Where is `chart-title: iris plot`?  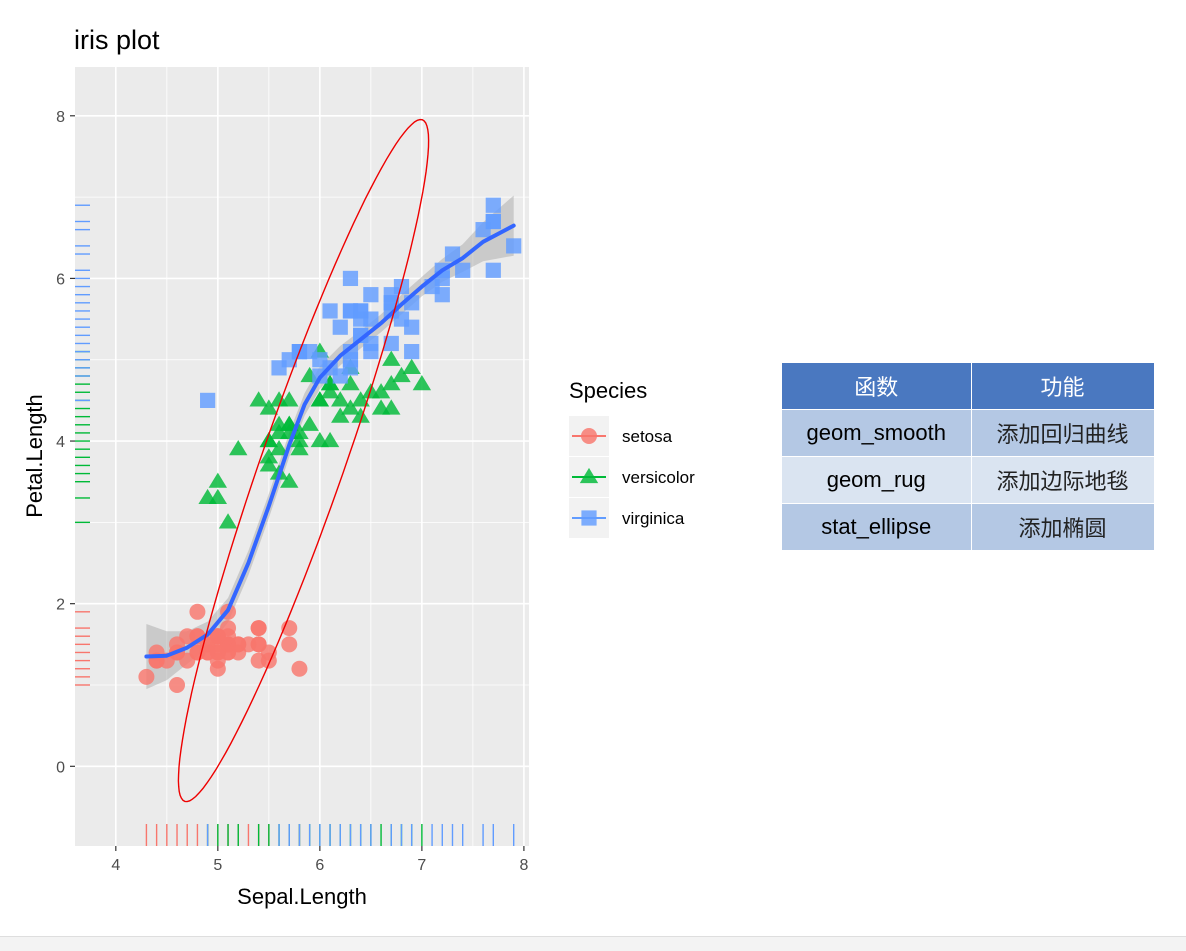
chart-title: iris plot is located at coordinates (117, 40).